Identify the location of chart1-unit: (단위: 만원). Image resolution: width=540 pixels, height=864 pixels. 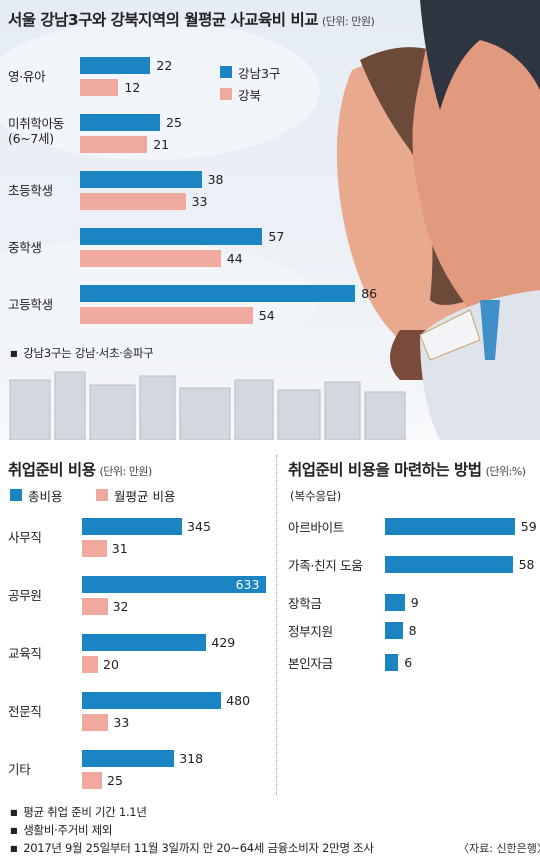
(348, 21).